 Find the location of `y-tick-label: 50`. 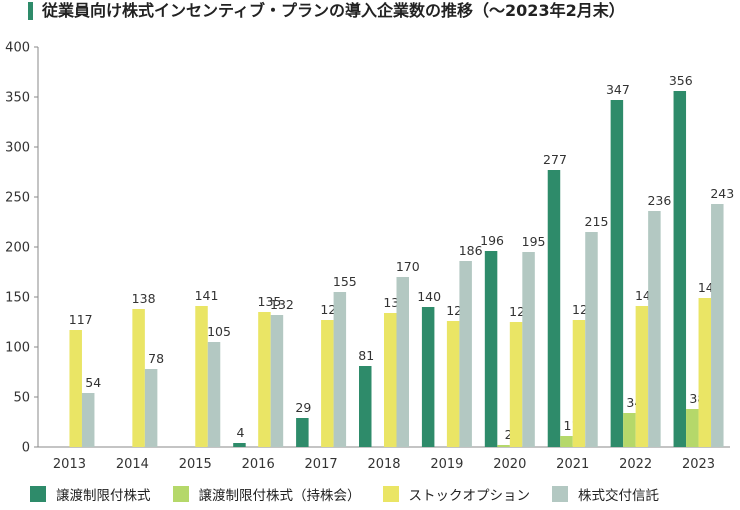

y-tick-label: 50 is located at coordinates (21, 398).